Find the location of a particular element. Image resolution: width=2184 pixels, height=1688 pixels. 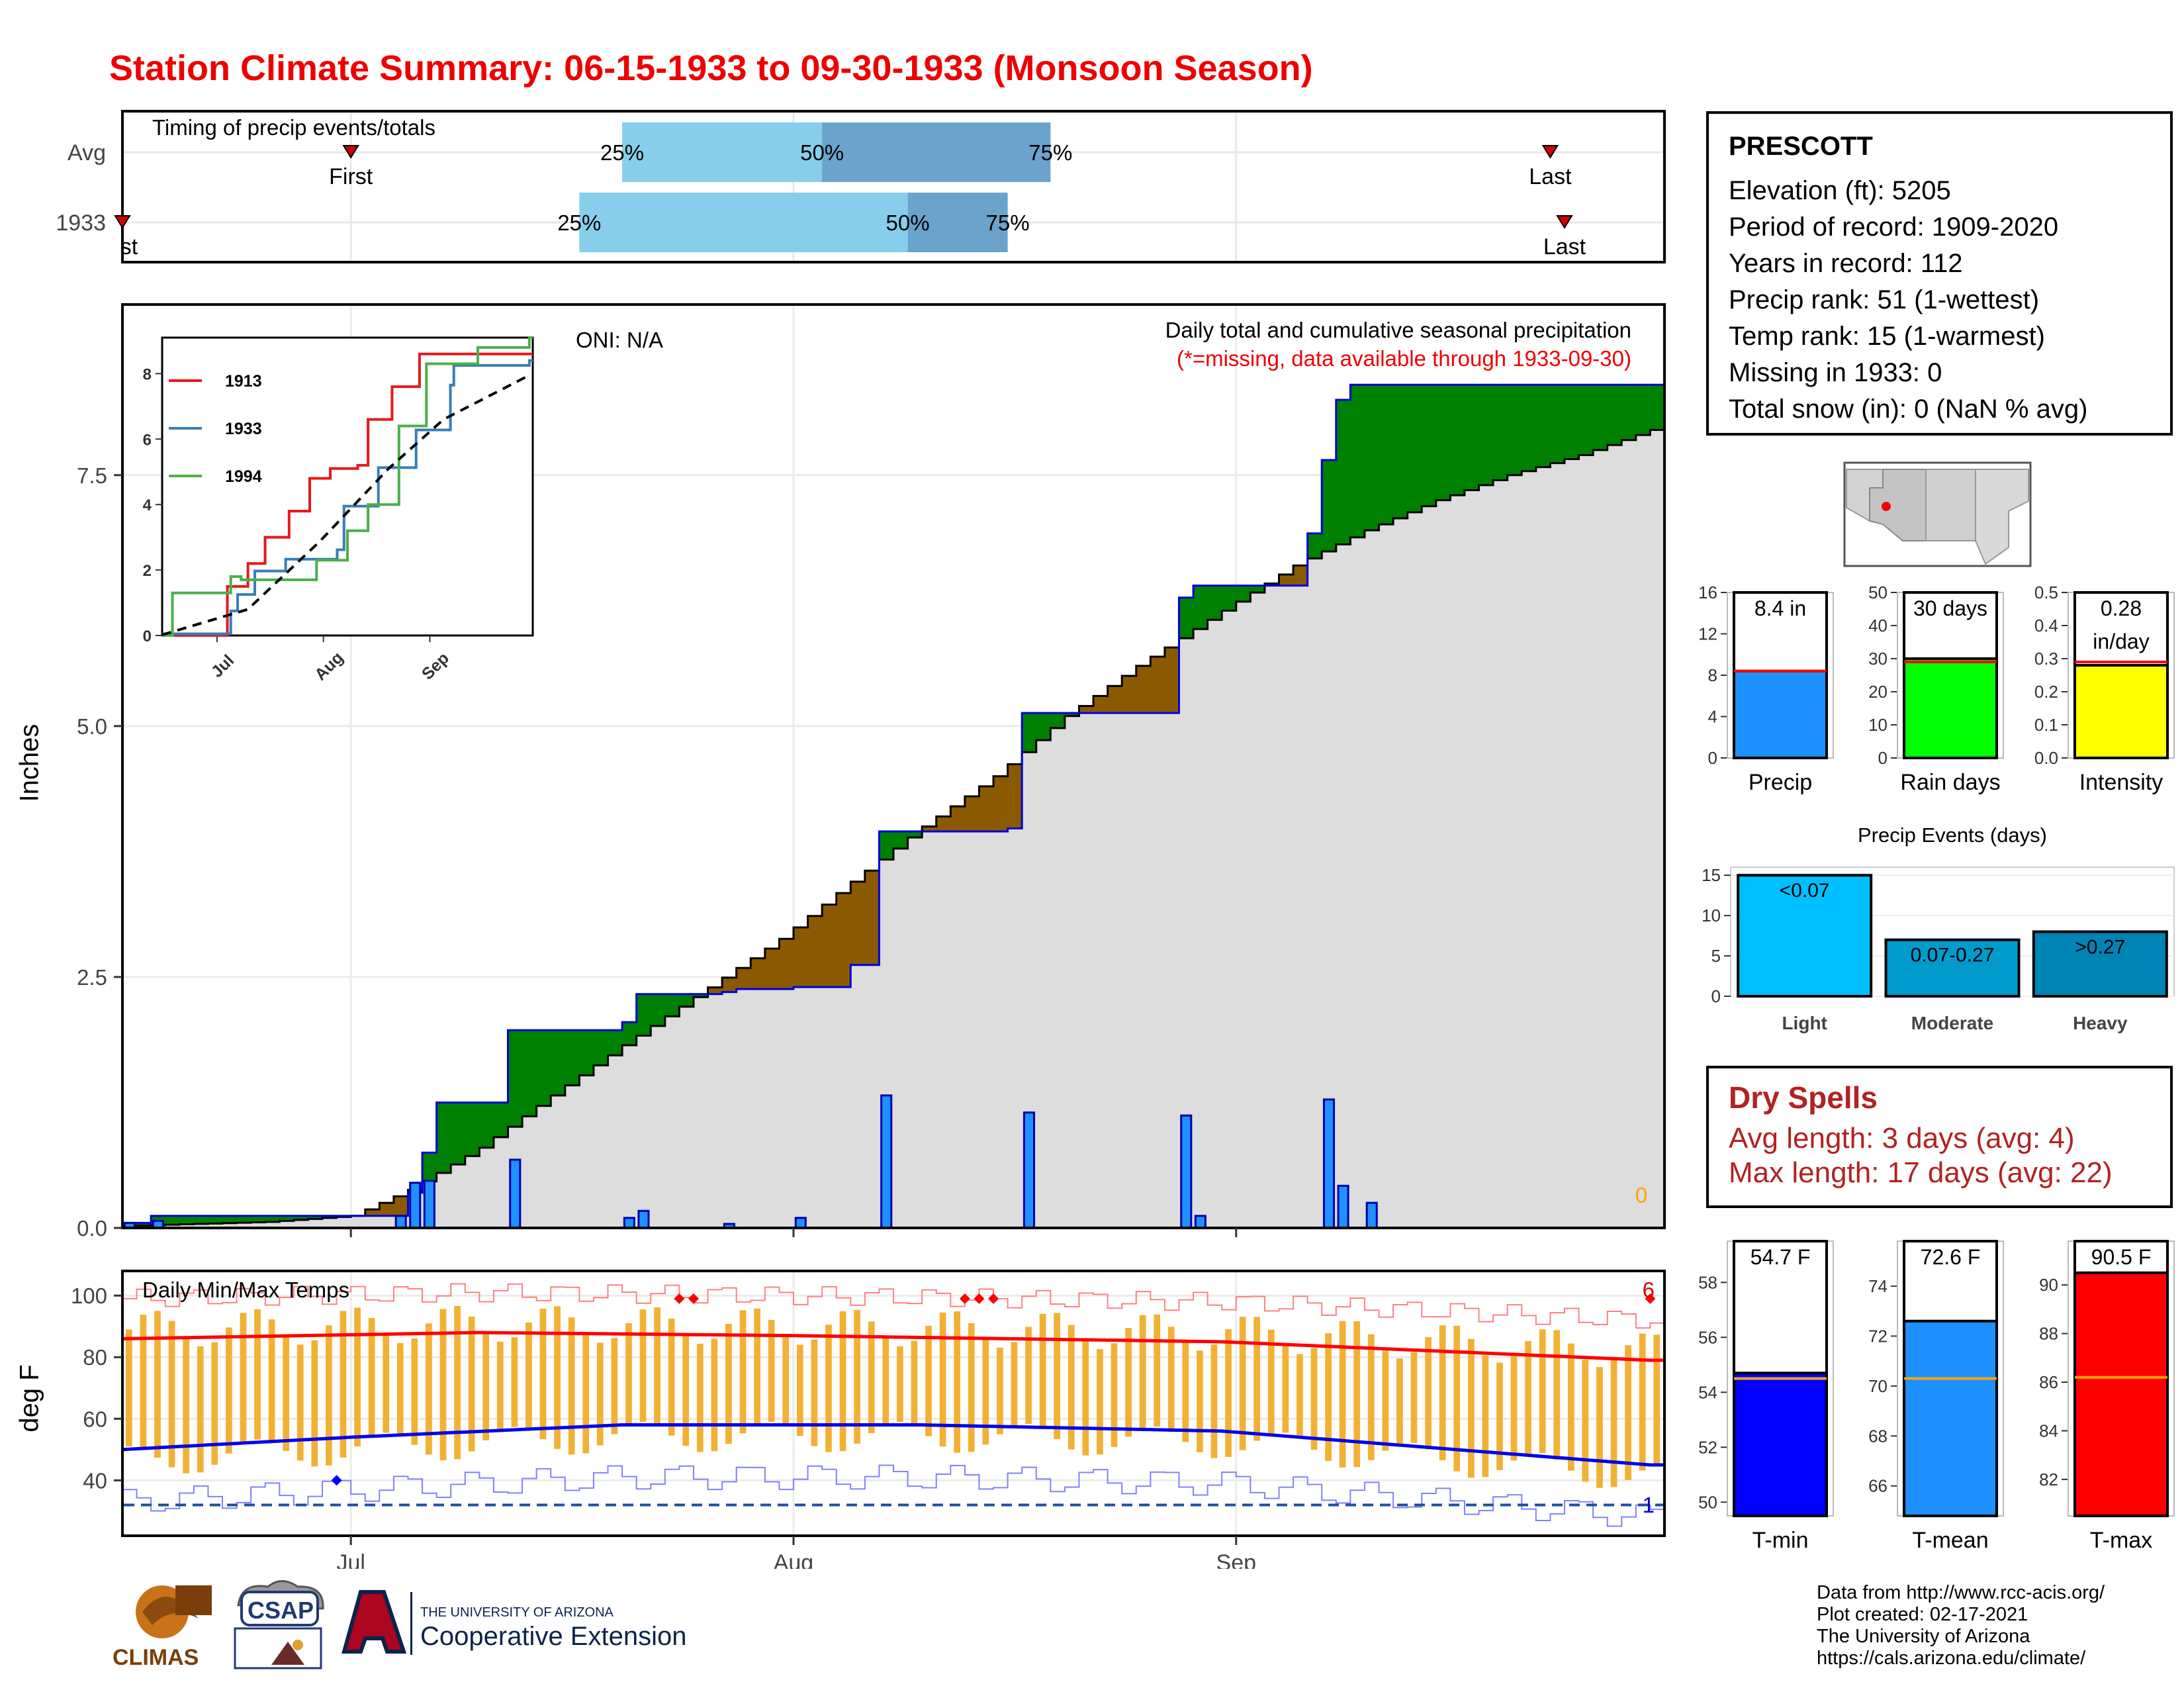

inset-legend-label: 1994 is located at coordinates (244, 476).